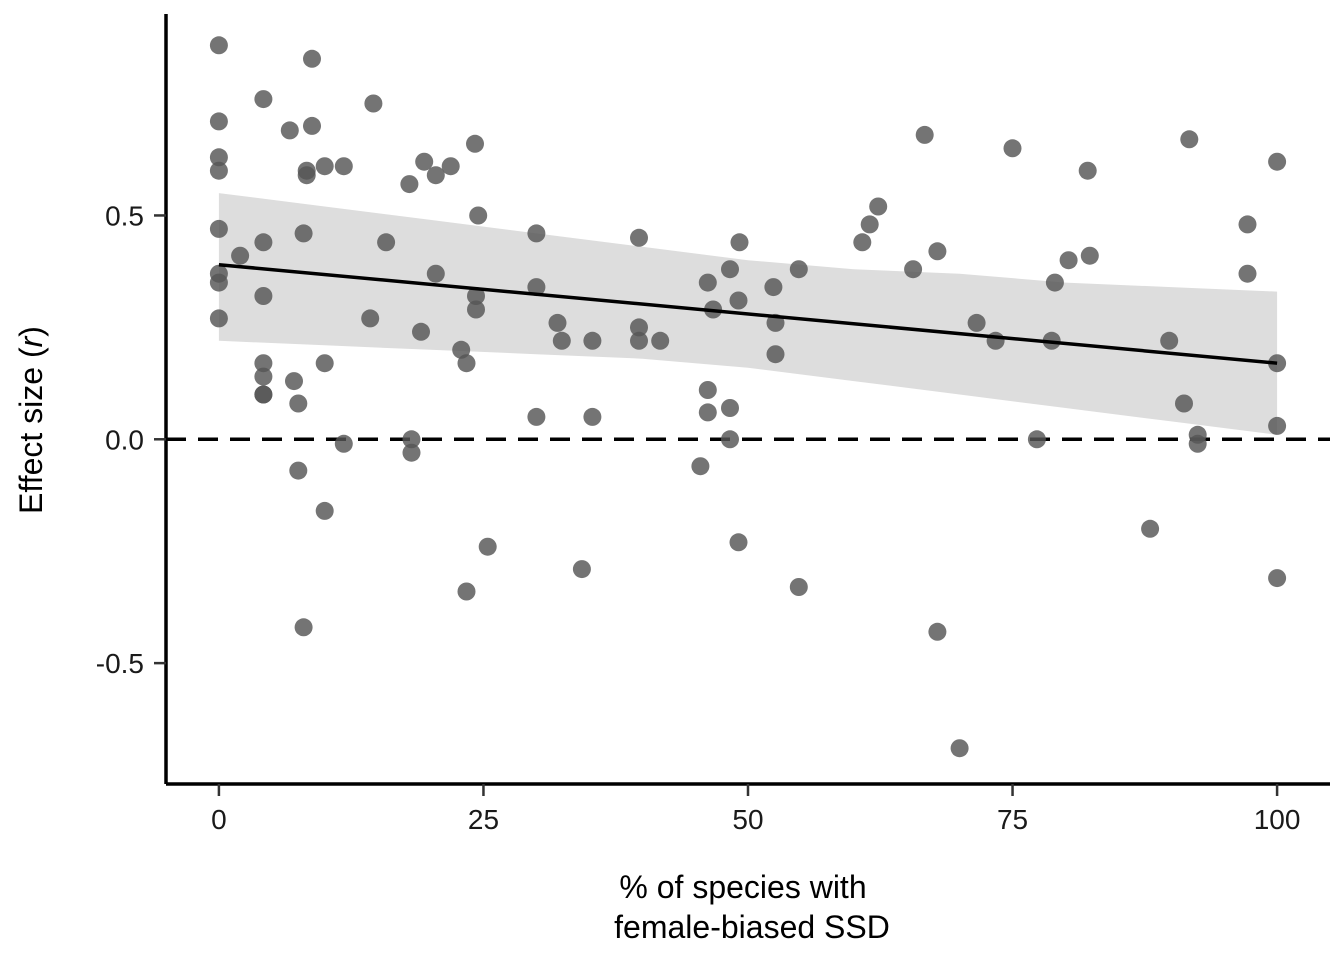  I want to click on x-tick-label: 25, so click(483, 819).